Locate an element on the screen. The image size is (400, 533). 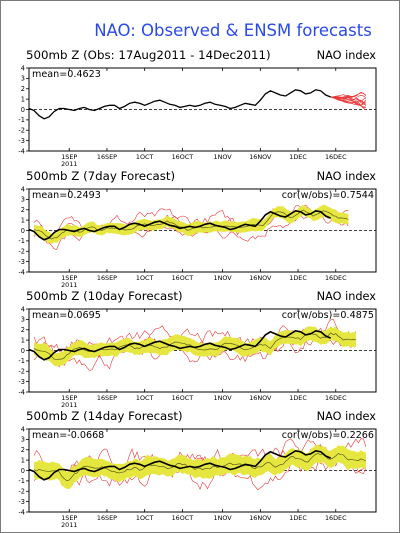
correlation-label: cor(w/obs)=0.2266 is located at coordinates (328, 435).